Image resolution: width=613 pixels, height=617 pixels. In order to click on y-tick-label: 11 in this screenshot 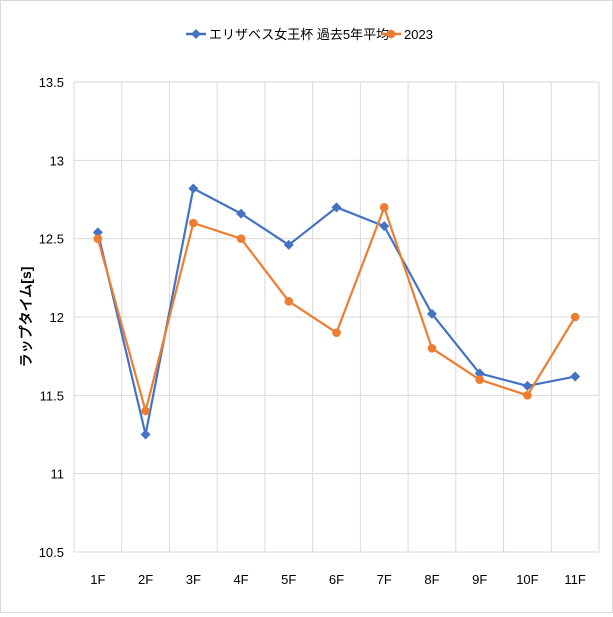, I will do `click(58, 474)`.